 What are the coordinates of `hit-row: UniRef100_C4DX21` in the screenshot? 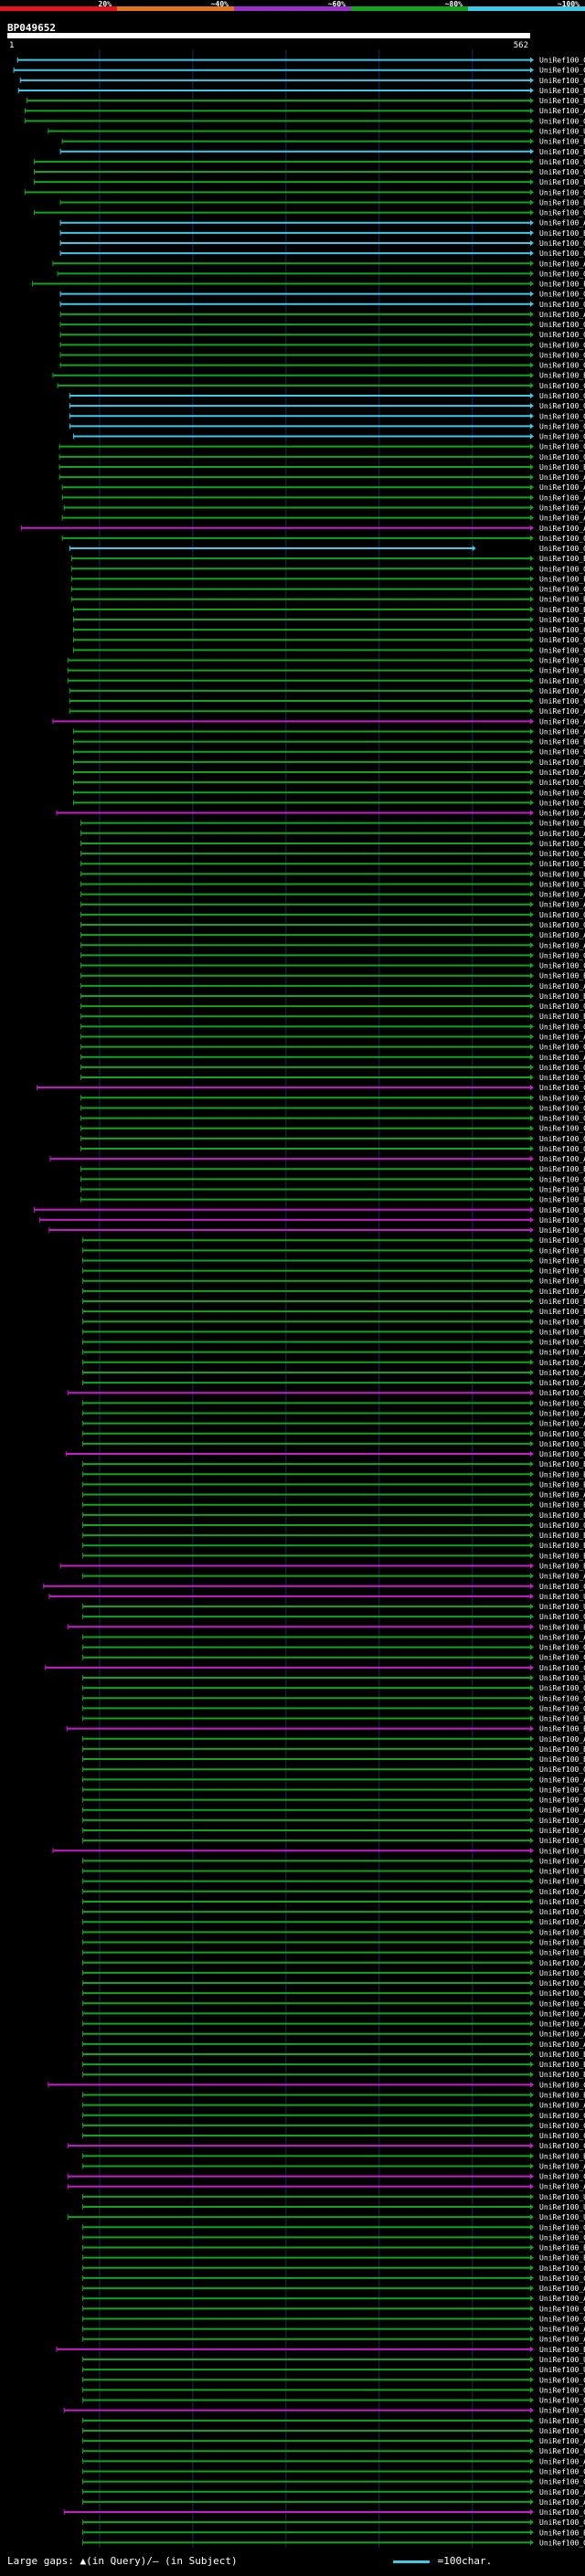 It's located at (324, 2512).